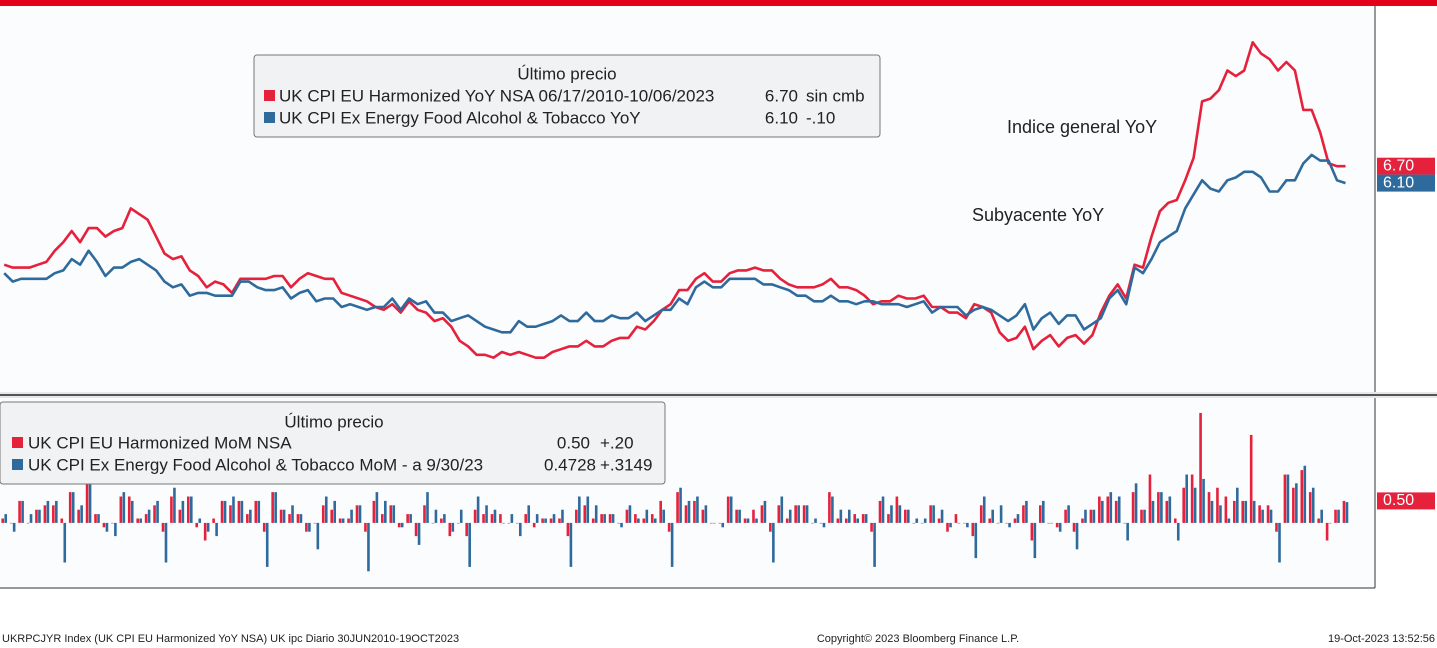 This screenshot has width=1437, height=648. Describe the element at coordinates (617, 442) in the screenshot. I see `legend-change: +.20` at that location.